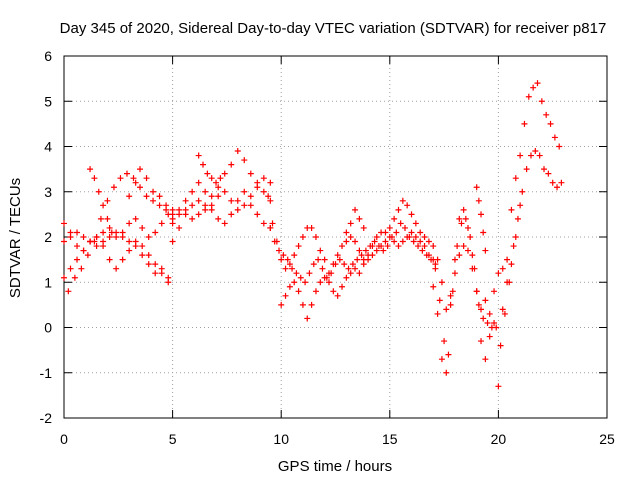 This screenshot has width=640, height=480. What do you see at coordinates (64, 439) in the screenshot?
I see `x-tick-label: 0` at bounding box center [64, 439].